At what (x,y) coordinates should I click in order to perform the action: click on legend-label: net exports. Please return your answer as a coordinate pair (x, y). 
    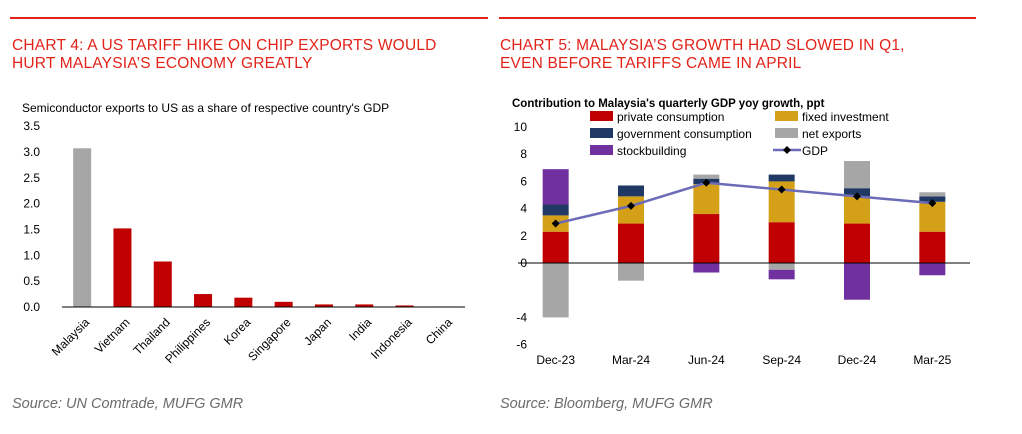
    Looking at the image, I should click on (831, 134).